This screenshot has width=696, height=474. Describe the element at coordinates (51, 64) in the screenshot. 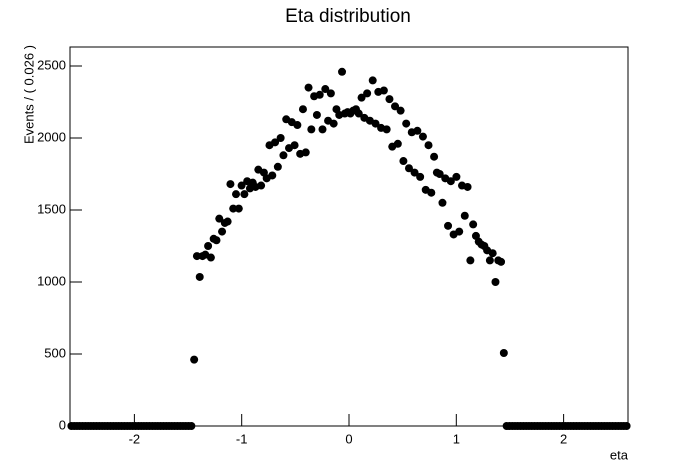

I see `y-tick-label: 2500` at that location.